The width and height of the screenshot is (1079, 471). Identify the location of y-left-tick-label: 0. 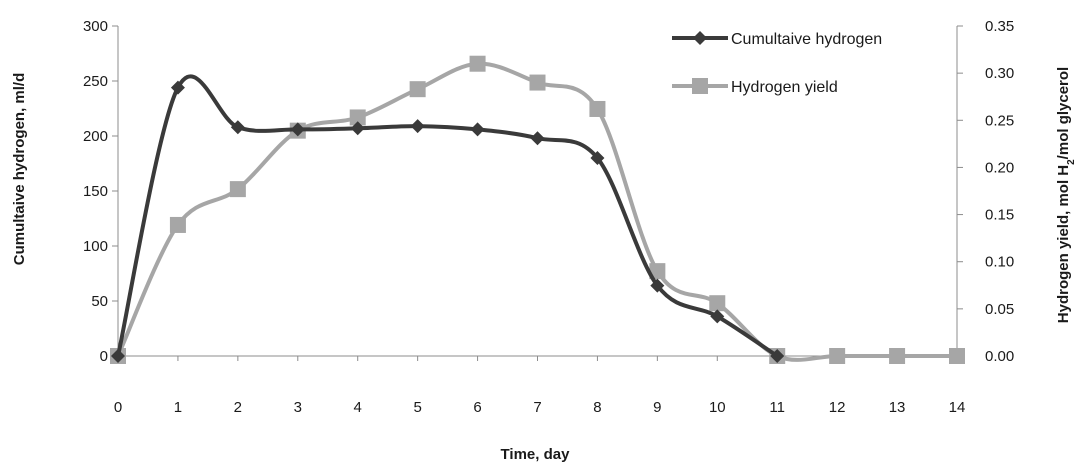
(104, 356).